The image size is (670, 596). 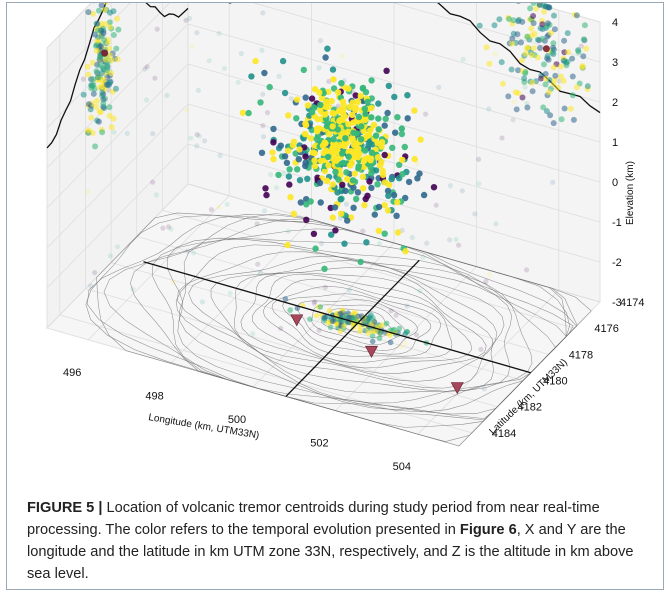 What do you see at coordinates (606, 329) in the screenshot?
I see `y-tick-label: 4176` at bounding box center [606, 329].